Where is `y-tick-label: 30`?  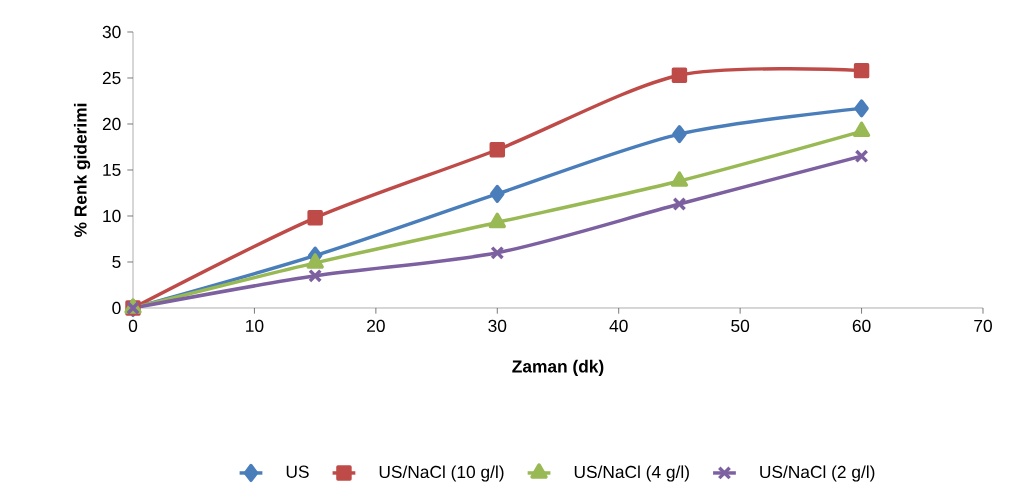
y-tick-label: 30 is located at coordinates (111, 32).